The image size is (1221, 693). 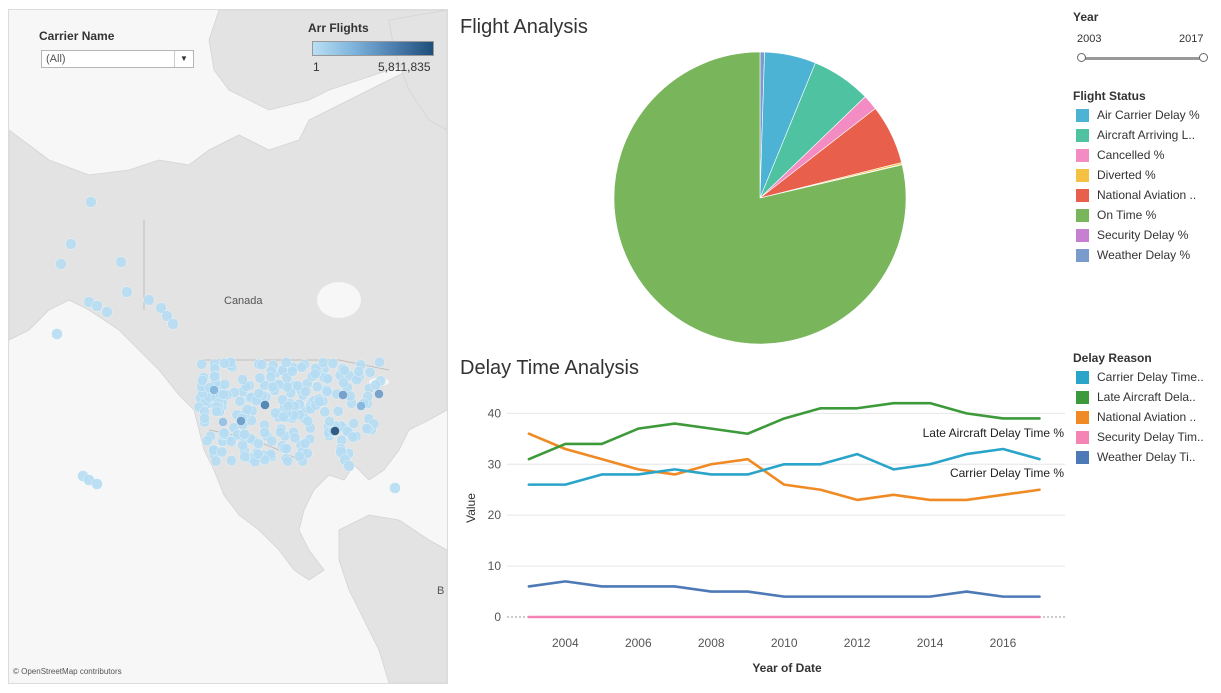 I want to click on delay-reason-legend-item: Carrier Delay Time.., so click(x=1146, y=377).